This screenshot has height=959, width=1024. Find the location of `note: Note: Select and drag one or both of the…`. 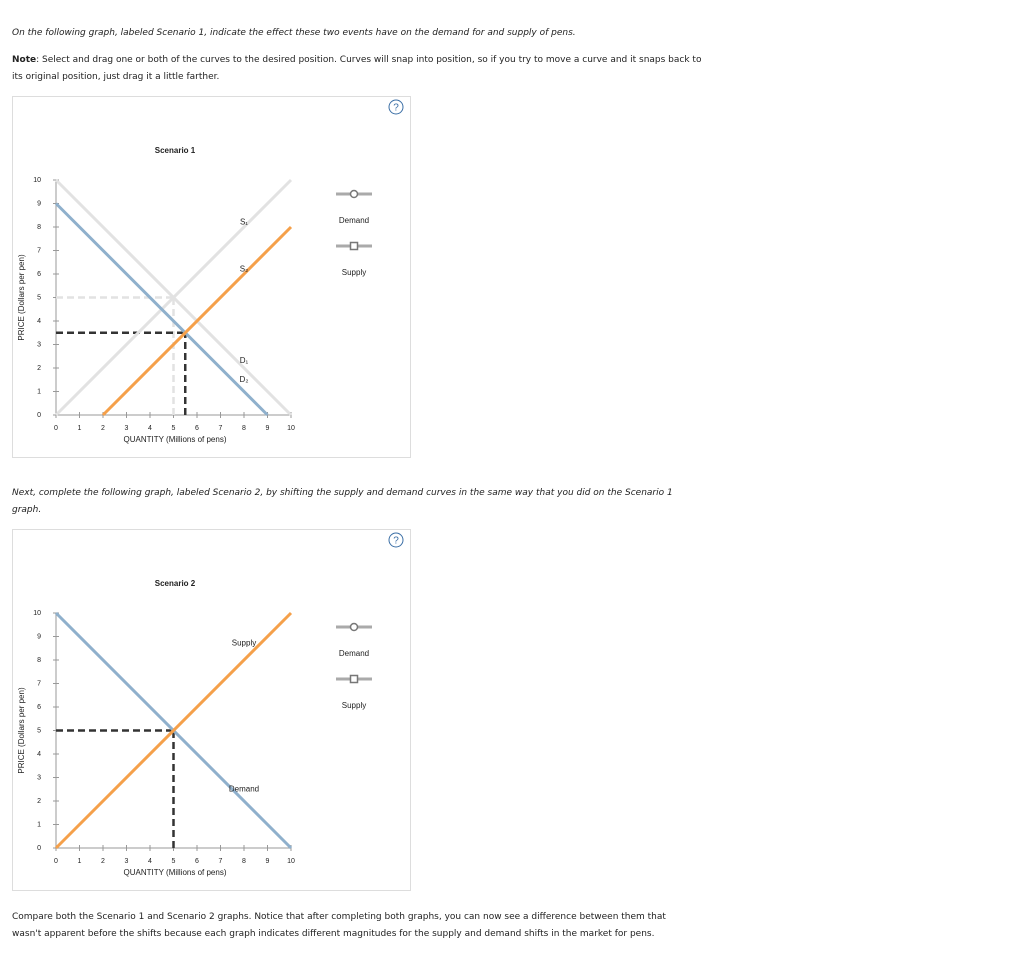

note: Note: Select and drag one or both of the… is located at coordinates (357, 69).